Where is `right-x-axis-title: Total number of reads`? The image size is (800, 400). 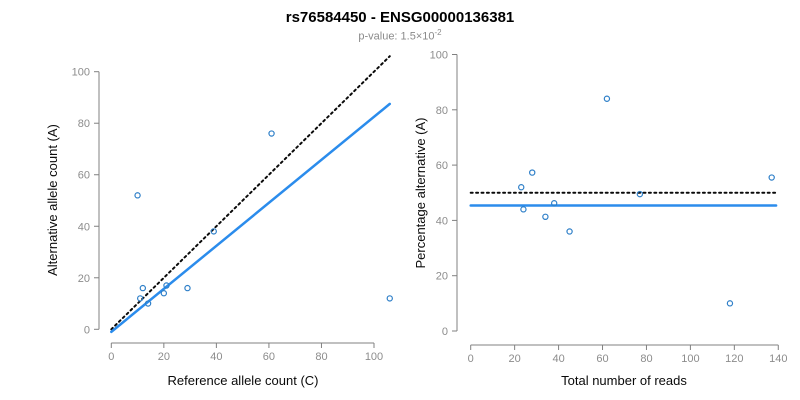
right-x-axis-title: Total number of reads is located at coordinates (624, 380).